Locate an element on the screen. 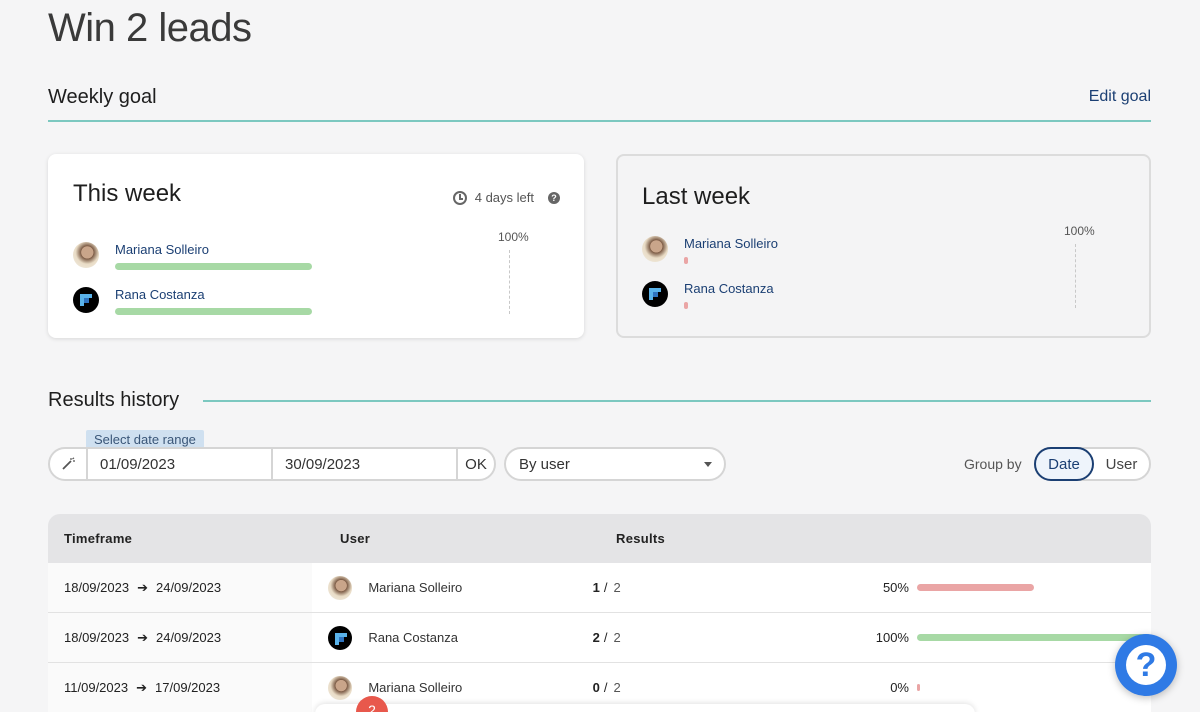 The image size is (1200, 712). help-button: ? is located at coordinates (1146, 665).